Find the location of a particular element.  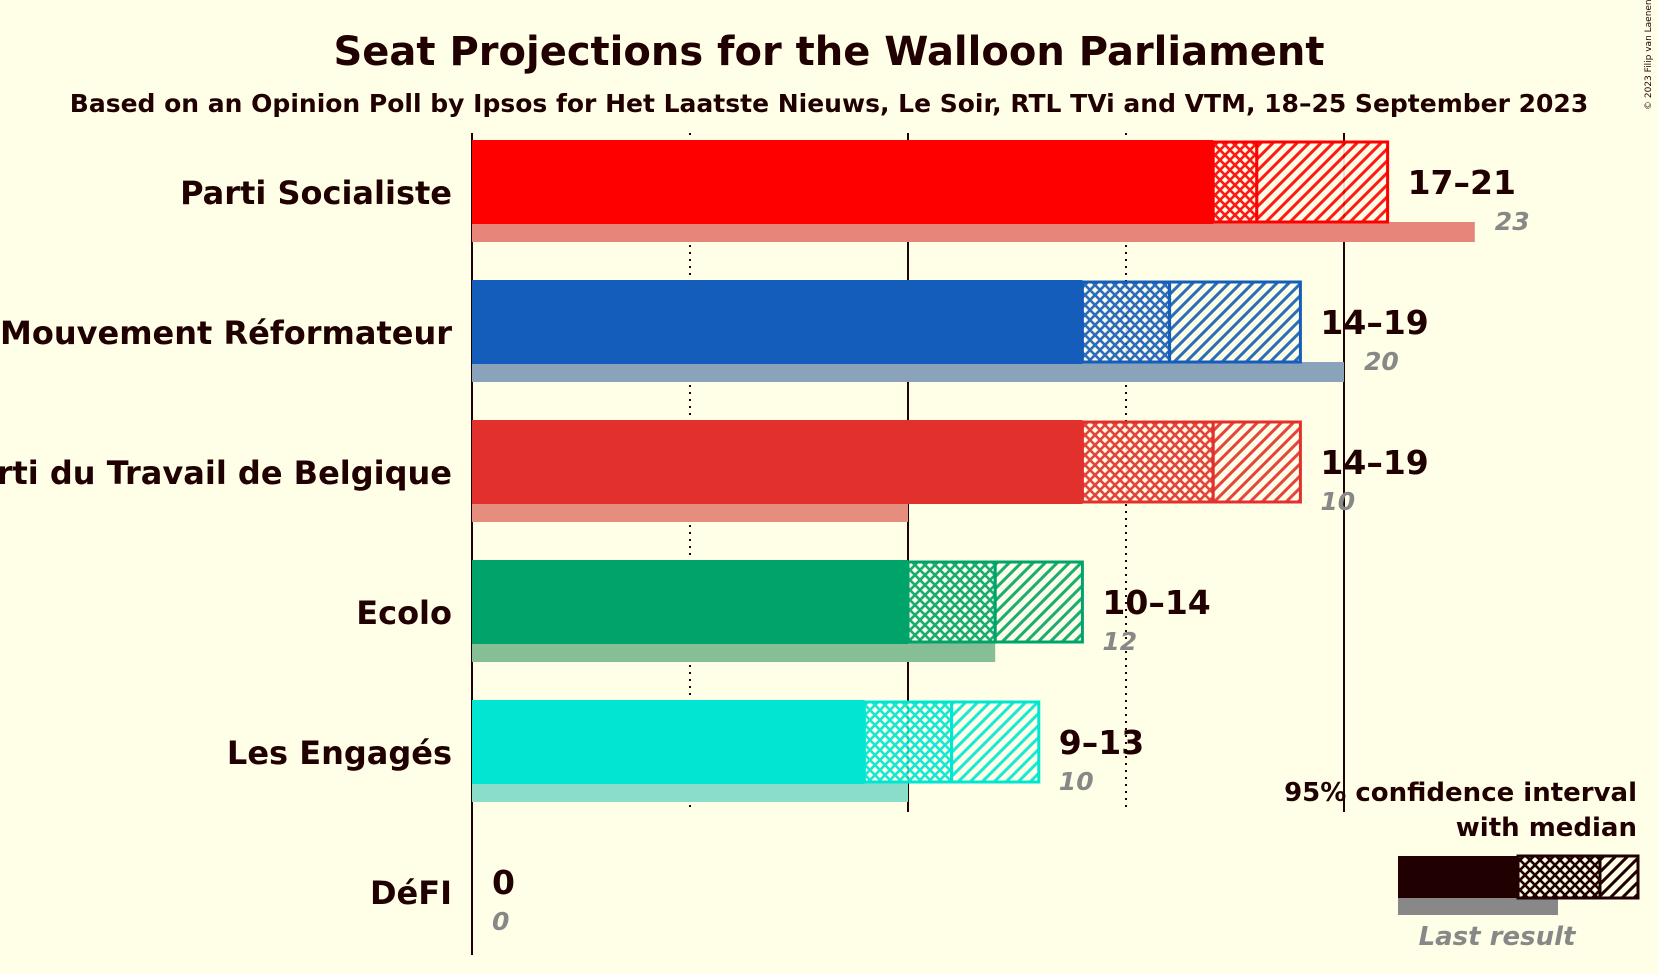

legend-solid-bar is located at coordinates (1458, 877).